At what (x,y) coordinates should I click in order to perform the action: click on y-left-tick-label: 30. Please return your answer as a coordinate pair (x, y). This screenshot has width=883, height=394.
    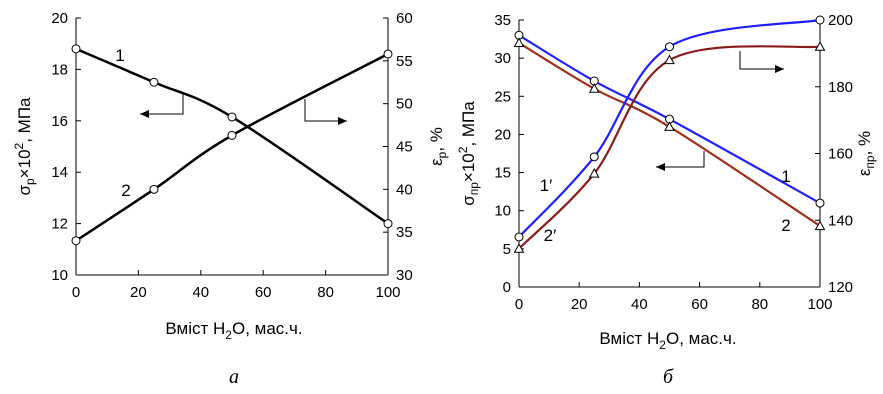
    Looking at the image, I should click on (502, 58).